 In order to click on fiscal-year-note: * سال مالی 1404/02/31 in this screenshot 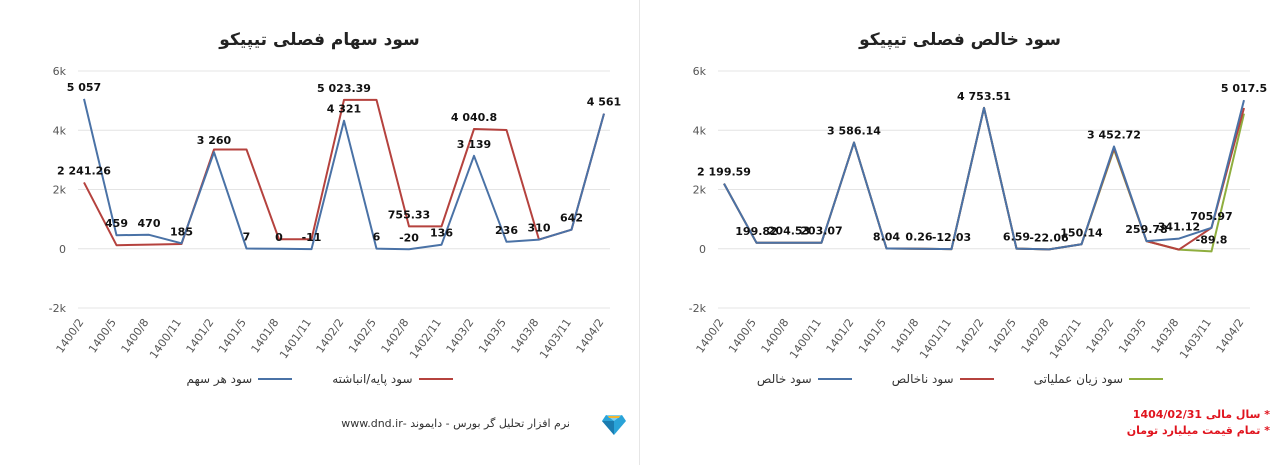, I will do `click(1201, 414)`.